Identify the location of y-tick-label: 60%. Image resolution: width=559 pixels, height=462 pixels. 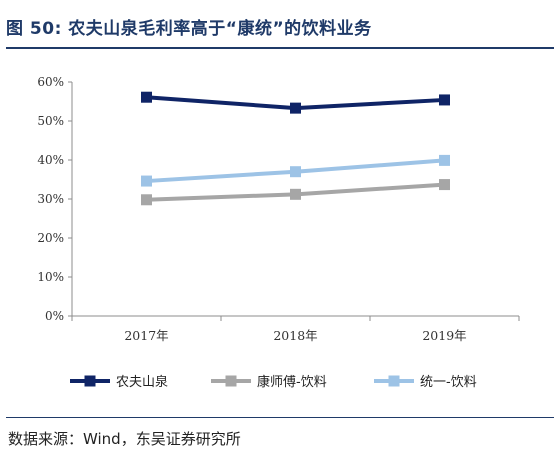
(50, 82).